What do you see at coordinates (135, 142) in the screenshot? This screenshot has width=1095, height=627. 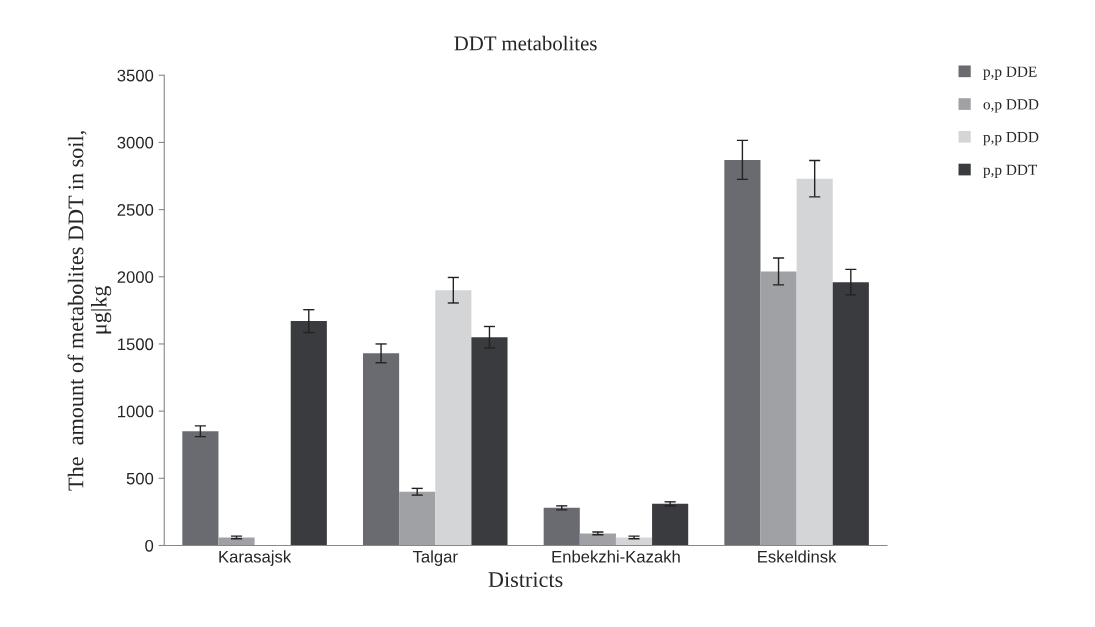 I see `y-tick-label: 3000` at bounding box center [135, 142].